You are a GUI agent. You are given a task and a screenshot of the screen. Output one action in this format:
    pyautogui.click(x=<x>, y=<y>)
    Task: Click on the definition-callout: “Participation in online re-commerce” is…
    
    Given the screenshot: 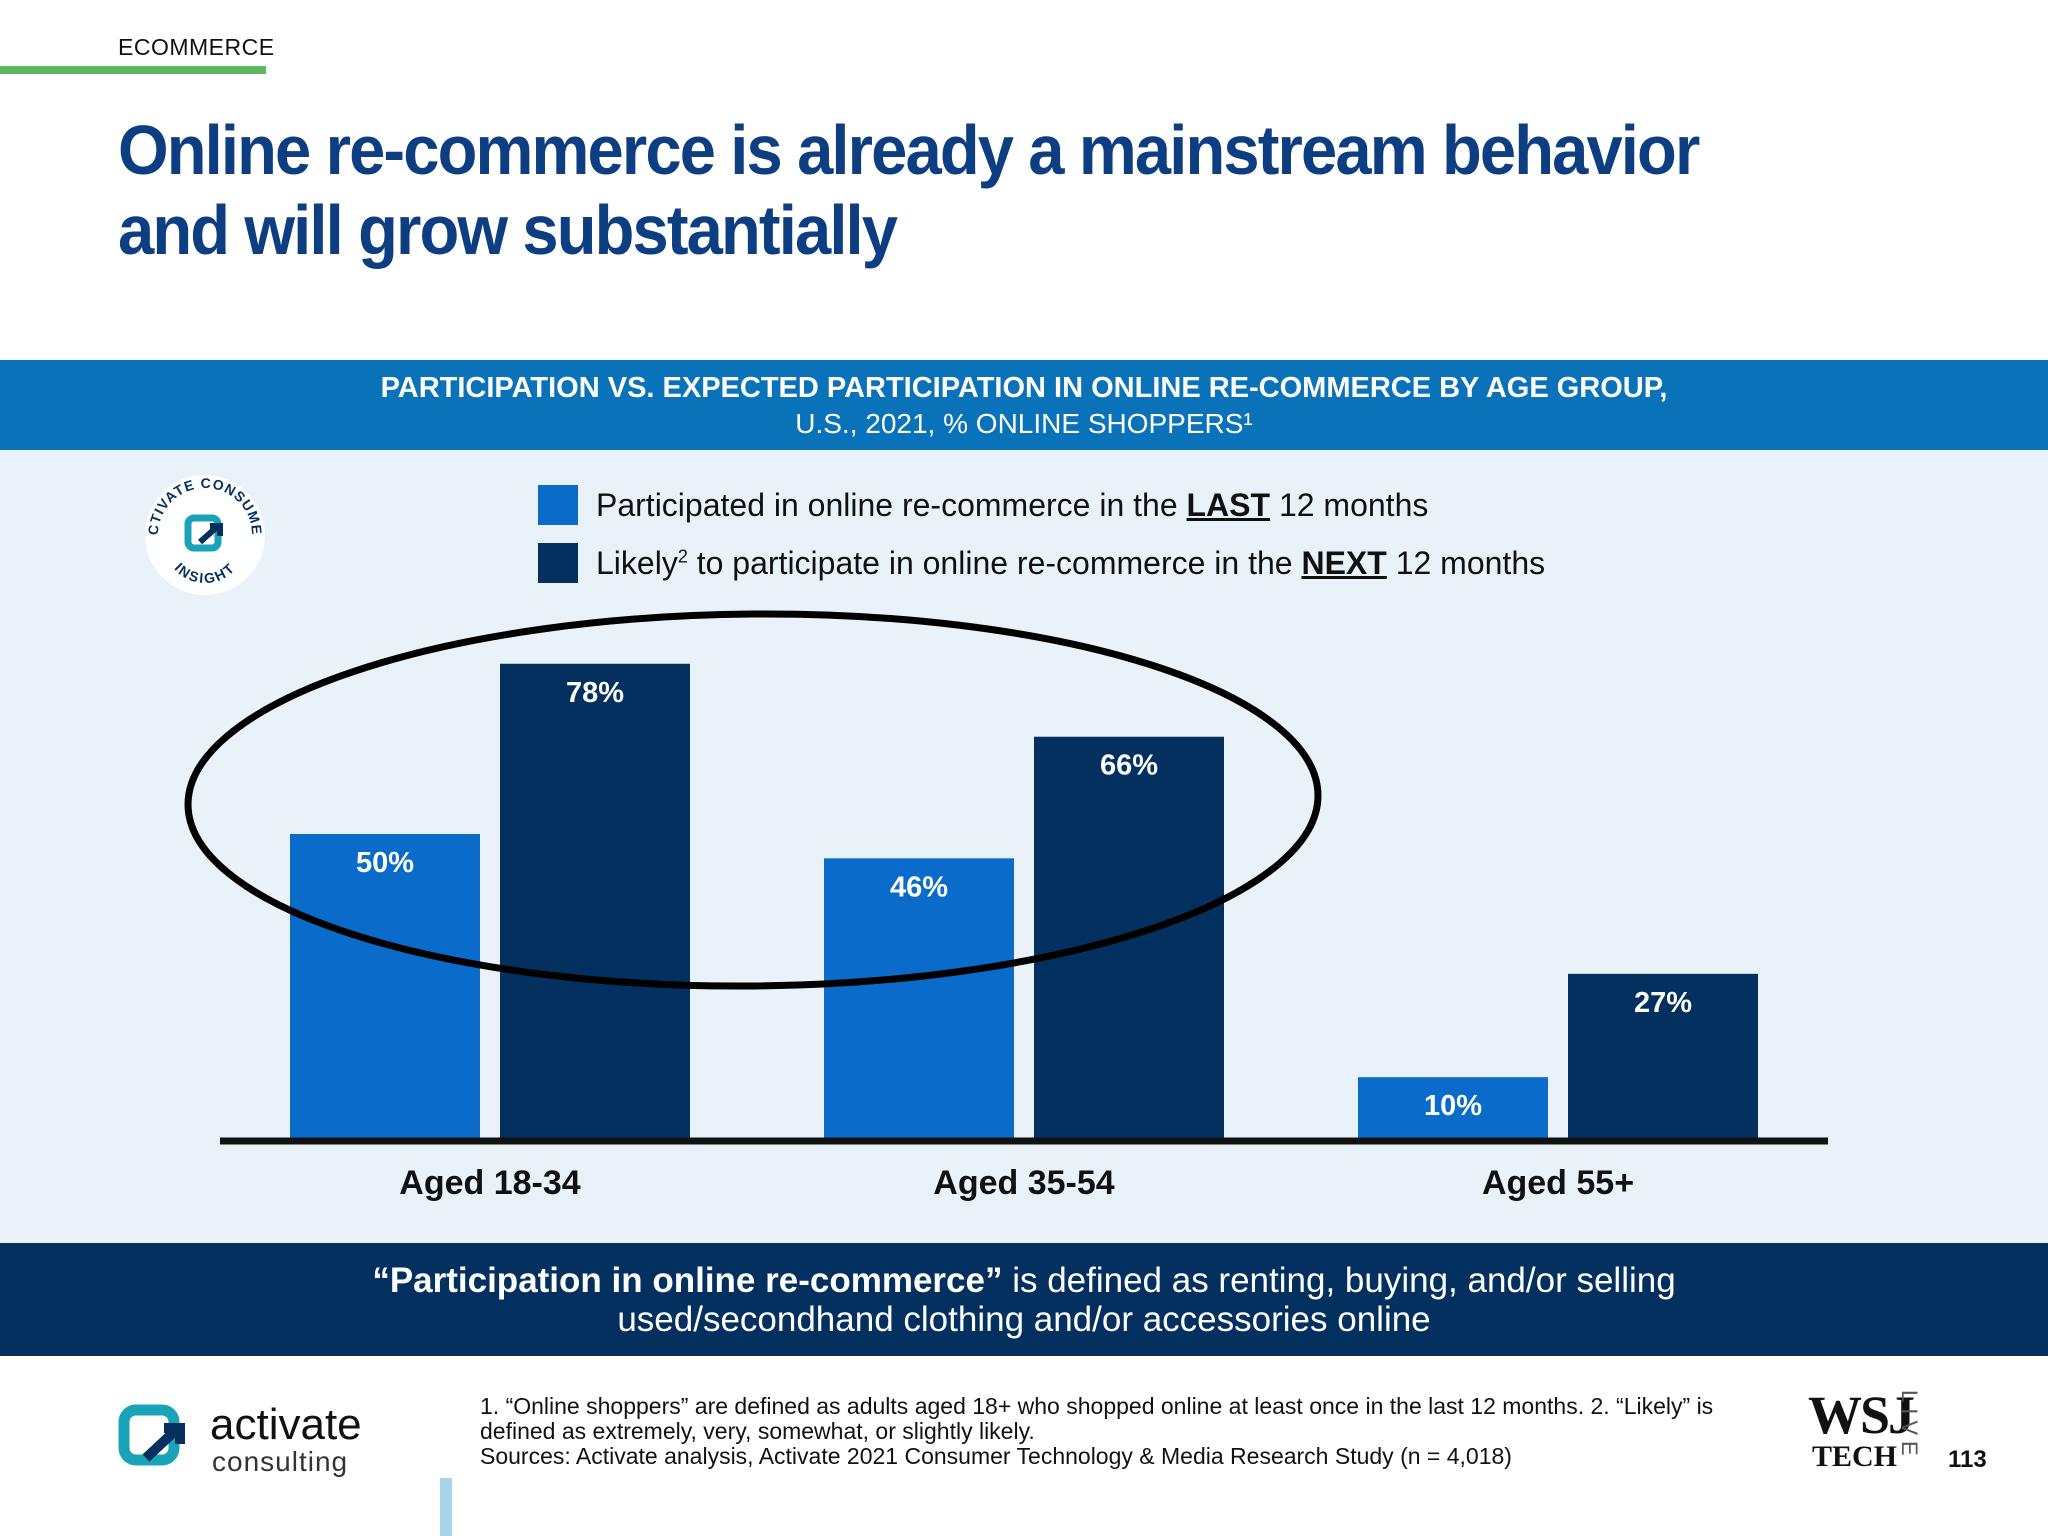 What is the action you would take?
    pyautogui.click(x=1024, y=1299)
    